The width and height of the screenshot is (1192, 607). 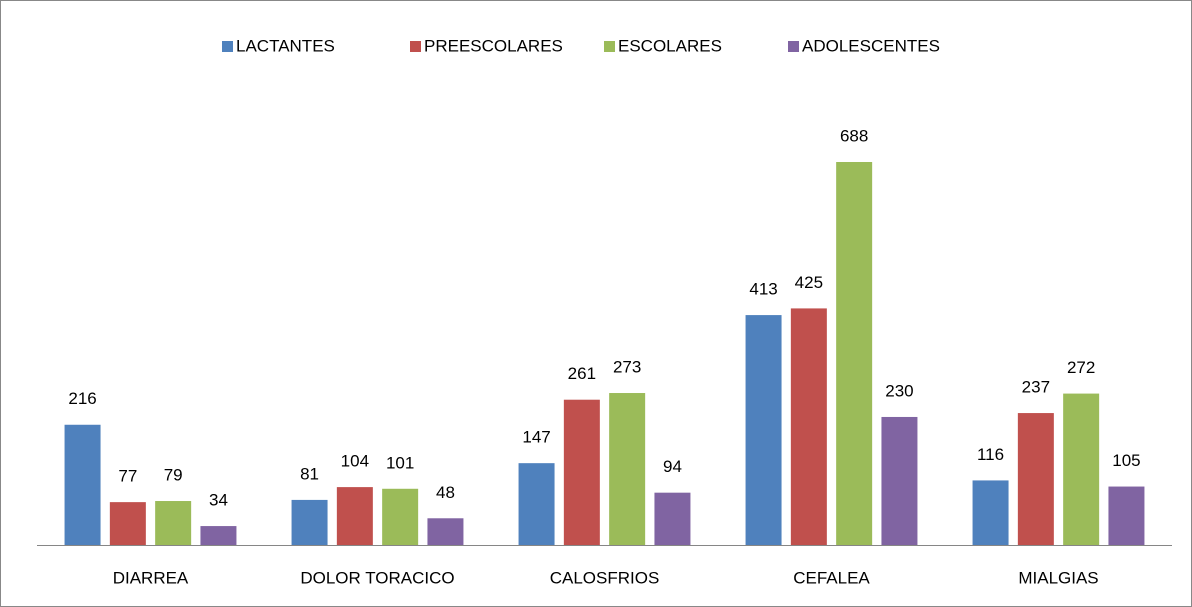 What do you see at coordinates (218, 500) in the screenshot?
I see `value-label: 34` at bounding box center [218, 500].